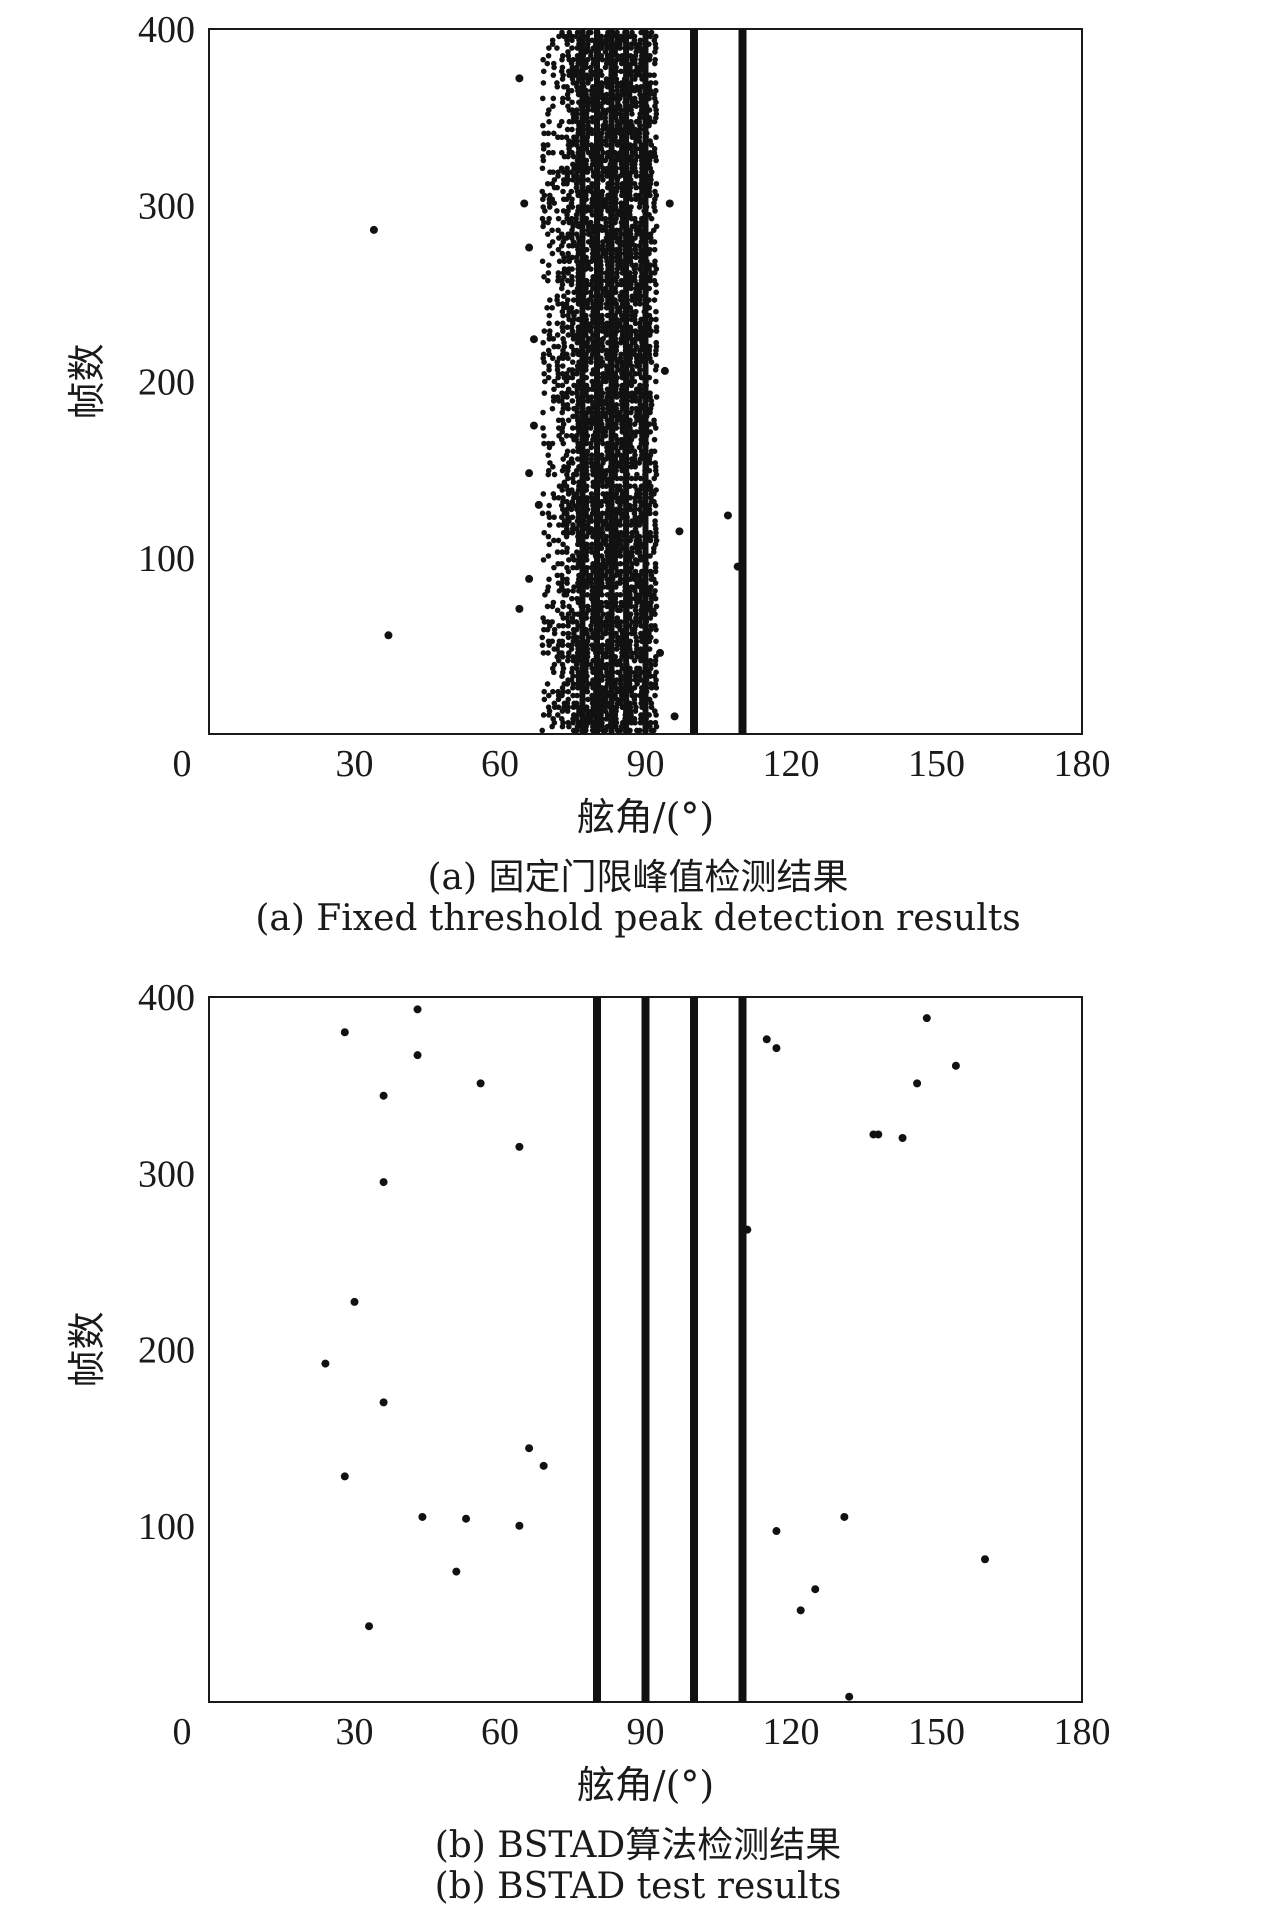 The height and width of the screenshot is (1920, 1276). Describe the element at coordinates (166, 1174) in the screenshot. I see `y-tick-label: 300` at that location.